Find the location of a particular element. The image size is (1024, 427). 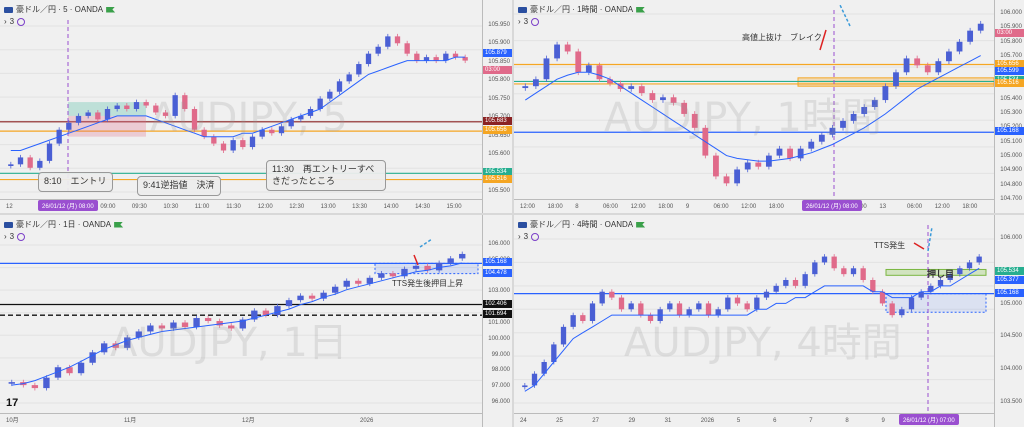

price-tick: 105.900 is located at coordinates (499, 43).